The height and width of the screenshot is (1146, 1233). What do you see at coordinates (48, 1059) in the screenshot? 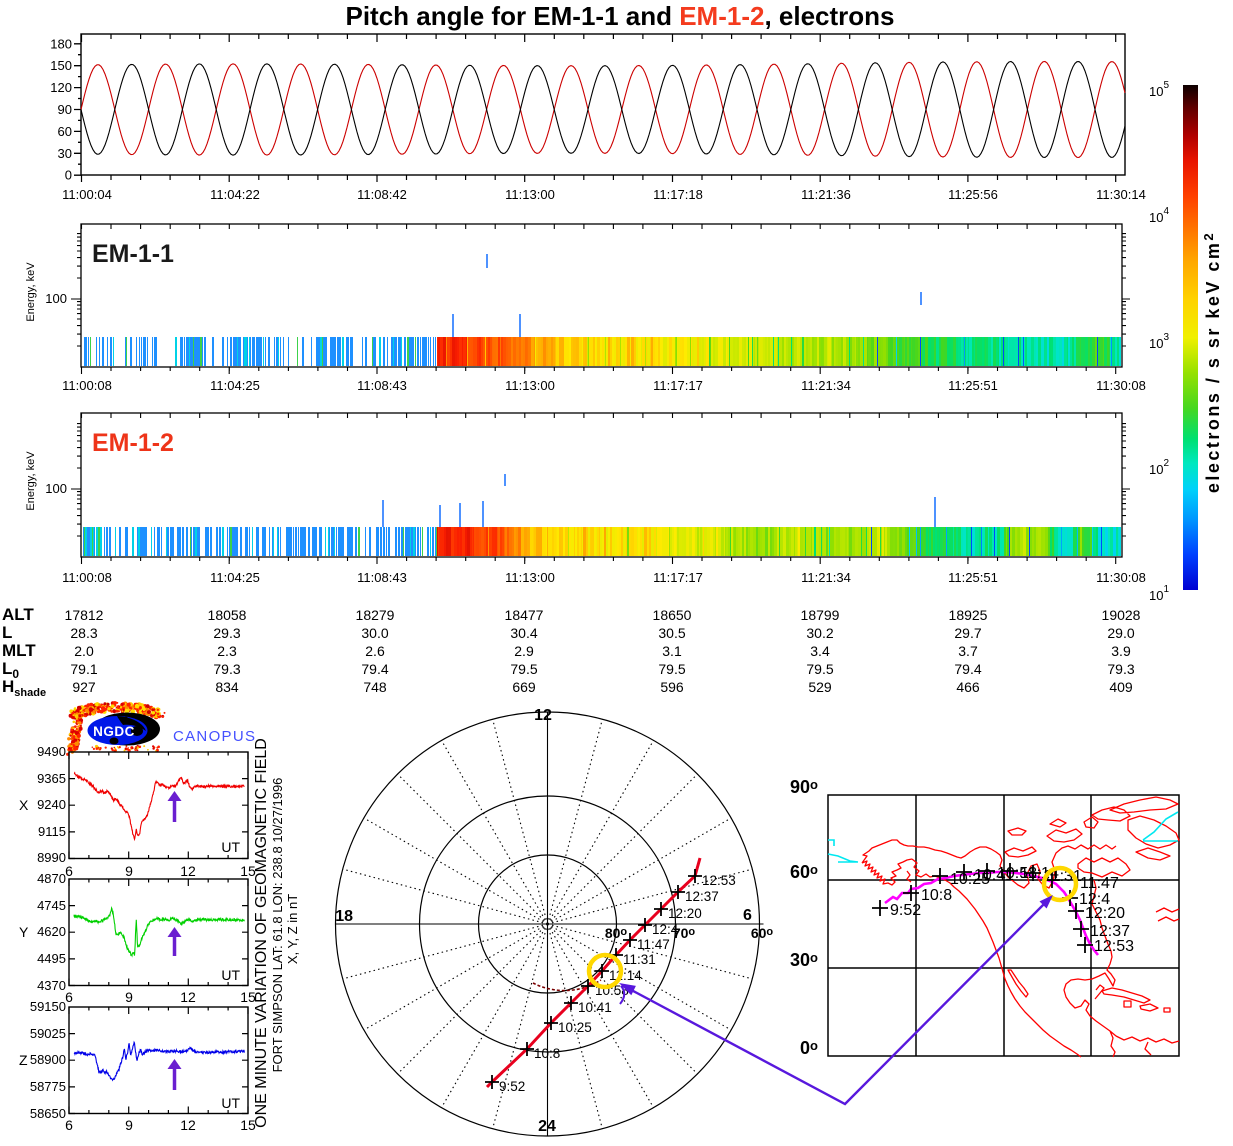
I see `svg-text: 58900` at bounding box center [48, 1059].